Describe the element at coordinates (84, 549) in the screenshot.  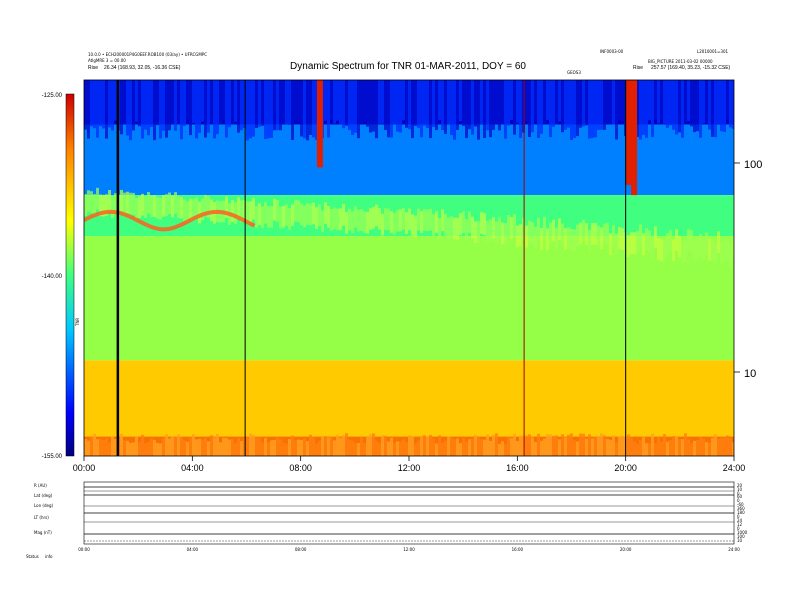
I see `ephemeris-x-tick-label: 00:00` at that location.